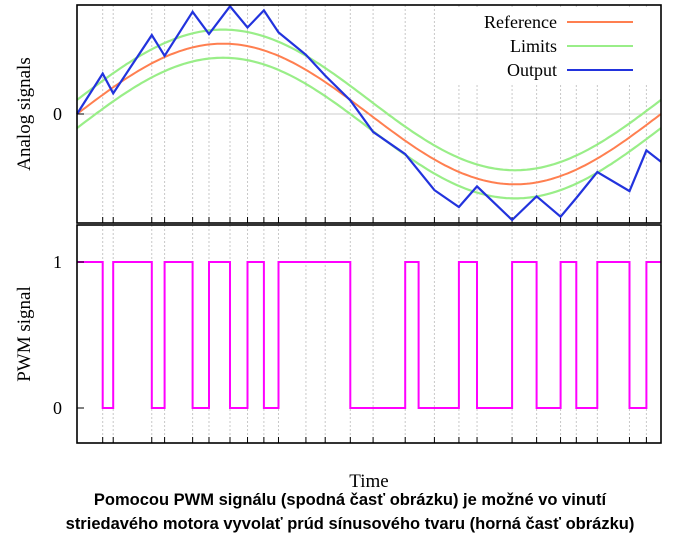 This screenshot has width=700, height=546. I want to click on legend-label-reference: Reference, so click(520, 22).